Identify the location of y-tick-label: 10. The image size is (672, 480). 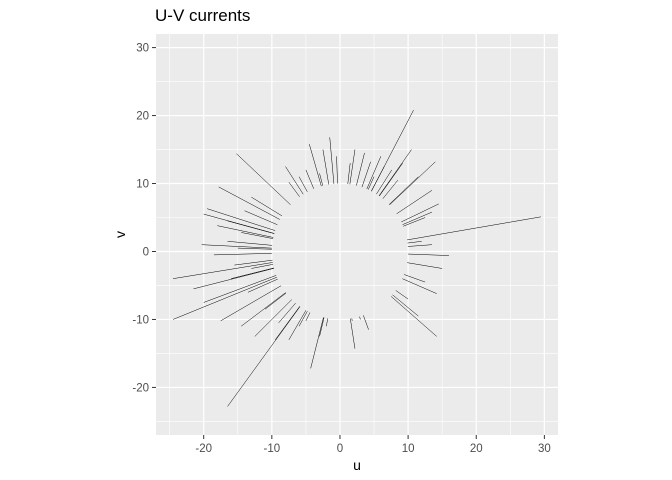
(142, 185).